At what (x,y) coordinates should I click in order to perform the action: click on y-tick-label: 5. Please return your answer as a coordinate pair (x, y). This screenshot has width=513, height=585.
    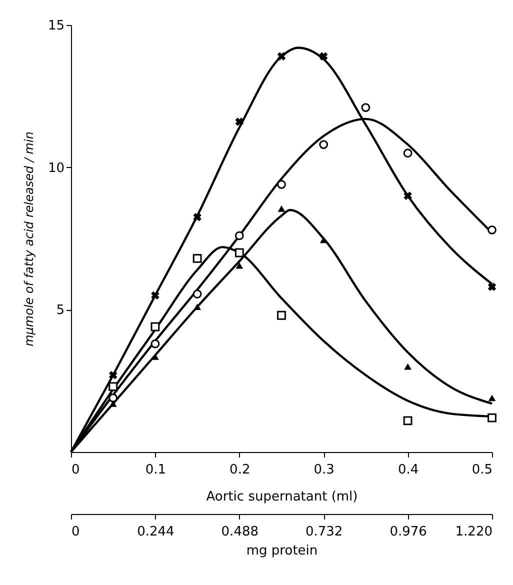
    Looking at the image, I should click on (60, 310).